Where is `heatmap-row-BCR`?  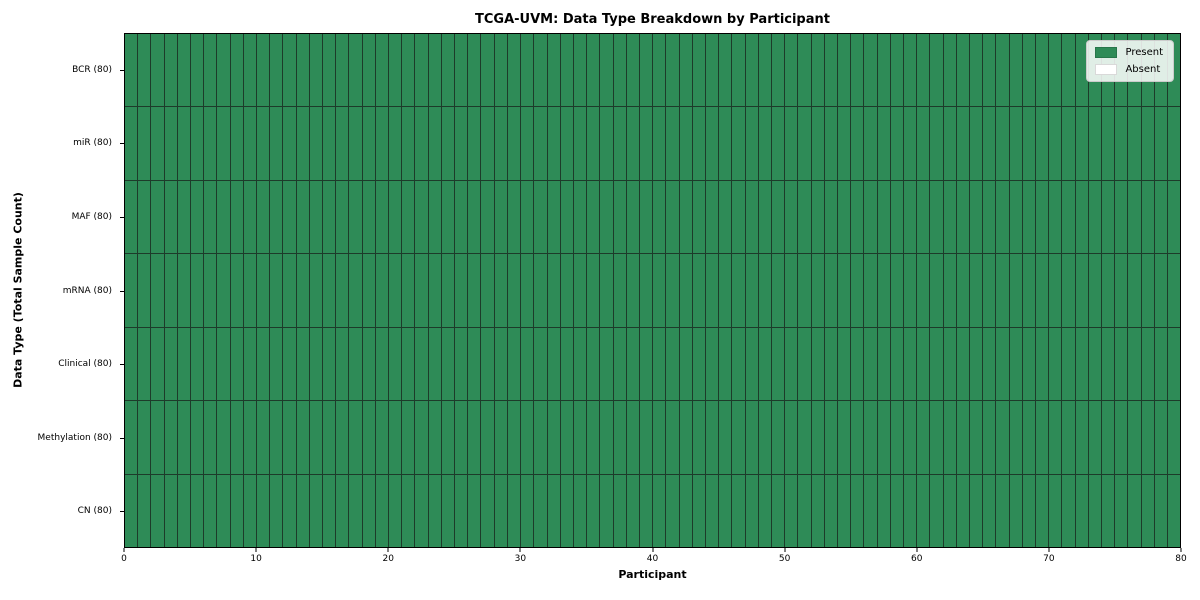 heatmap-row-BCR is located at coordinates (653, 71).